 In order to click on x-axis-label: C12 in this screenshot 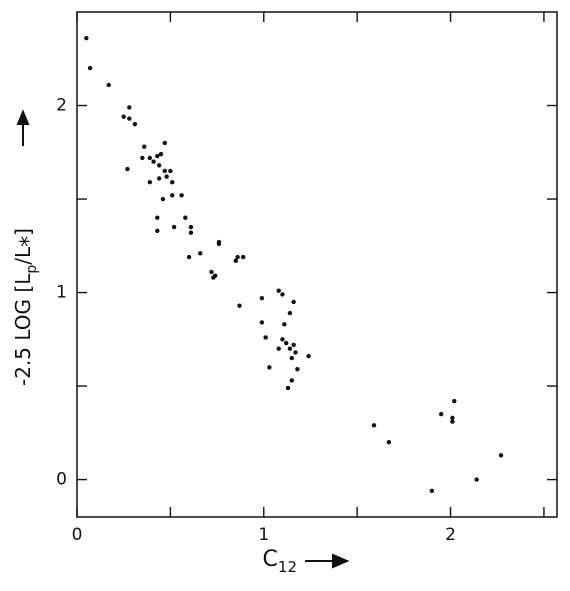, I will do `click(280, 561)`.